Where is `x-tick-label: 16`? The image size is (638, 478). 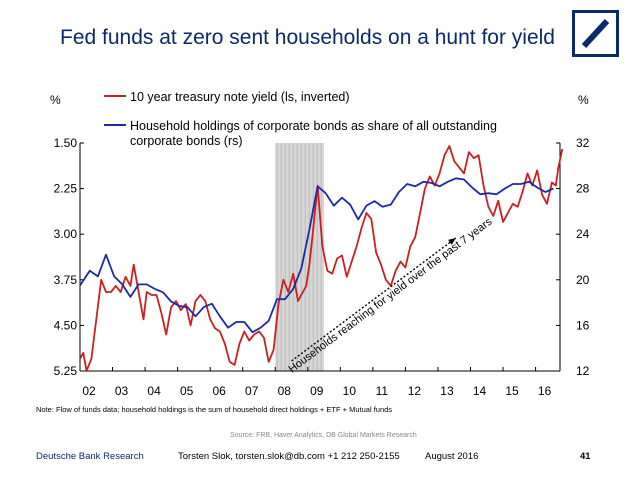
x-tick-label: 16 is located at coordinates (545, 391).